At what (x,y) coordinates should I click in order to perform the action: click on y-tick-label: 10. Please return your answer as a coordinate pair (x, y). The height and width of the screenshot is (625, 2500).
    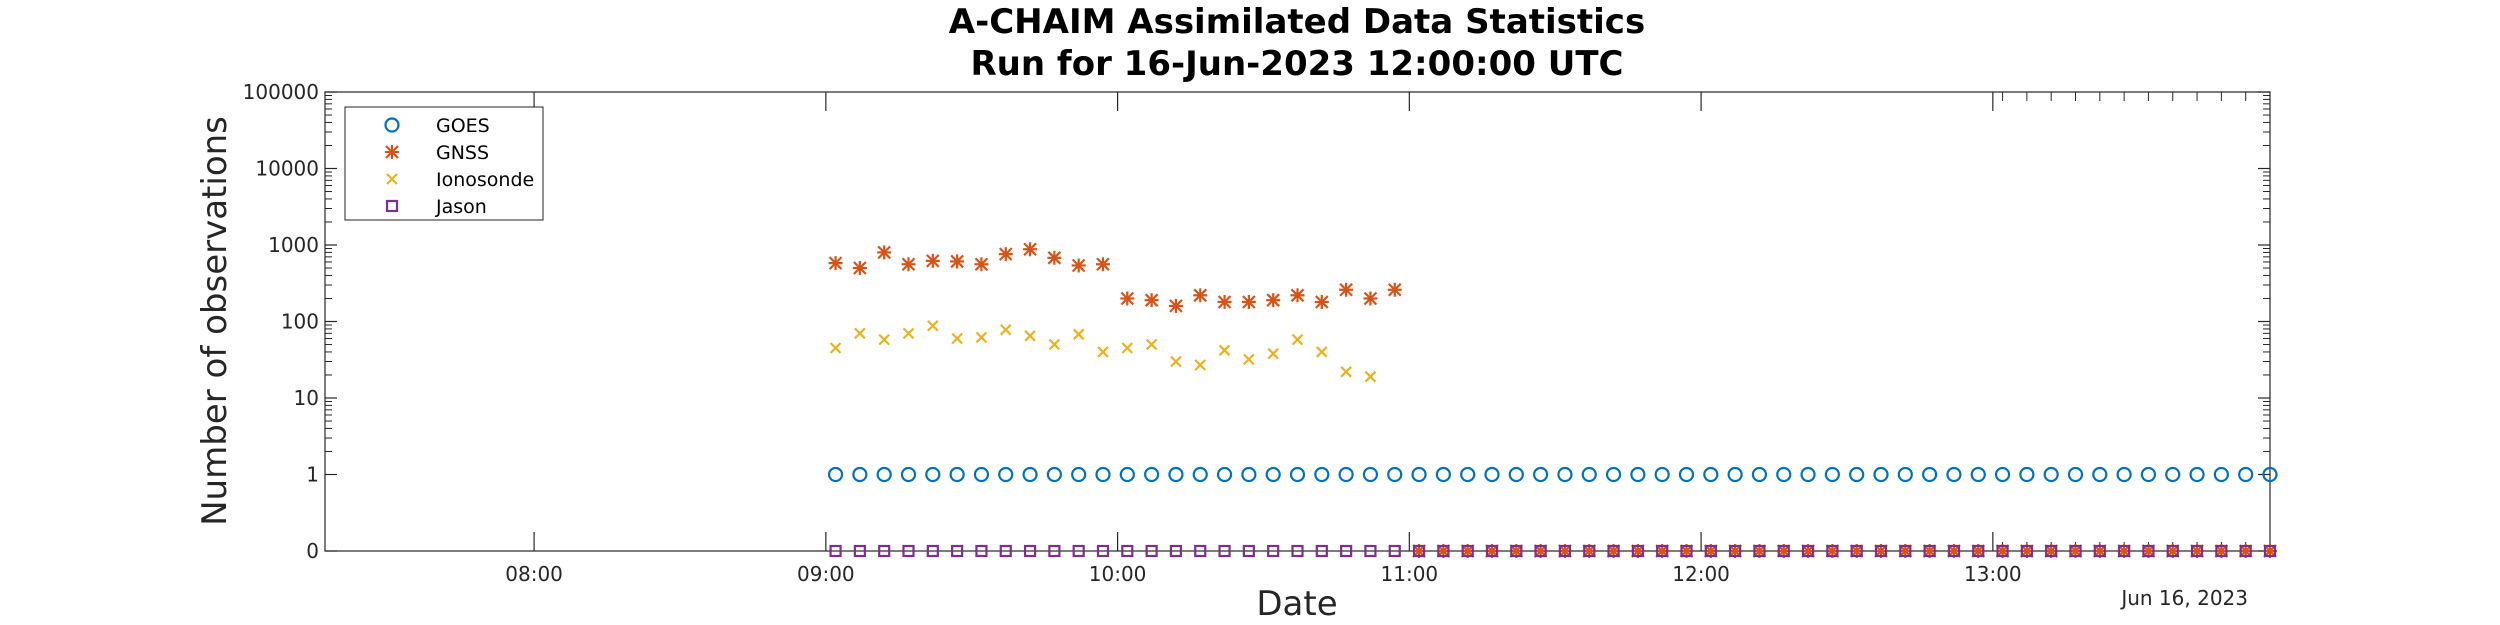
    Looking at the image, I should click on (306, 398).